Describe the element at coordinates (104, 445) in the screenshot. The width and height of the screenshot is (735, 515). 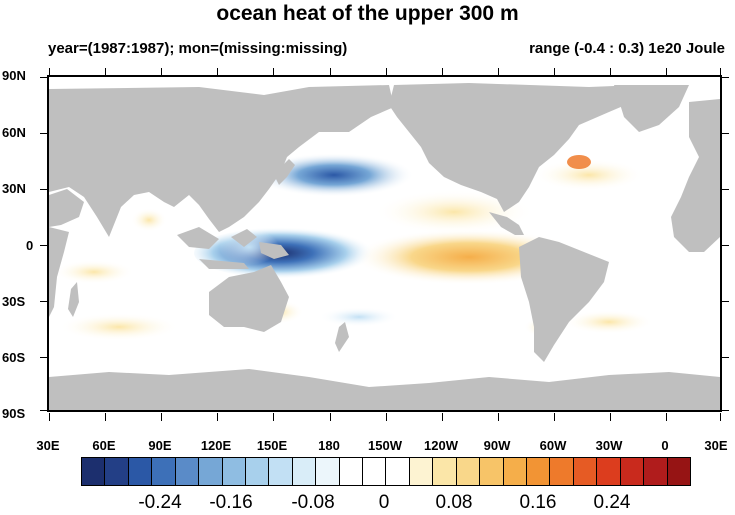
I see `lon-label-60e: 60E` at that location.